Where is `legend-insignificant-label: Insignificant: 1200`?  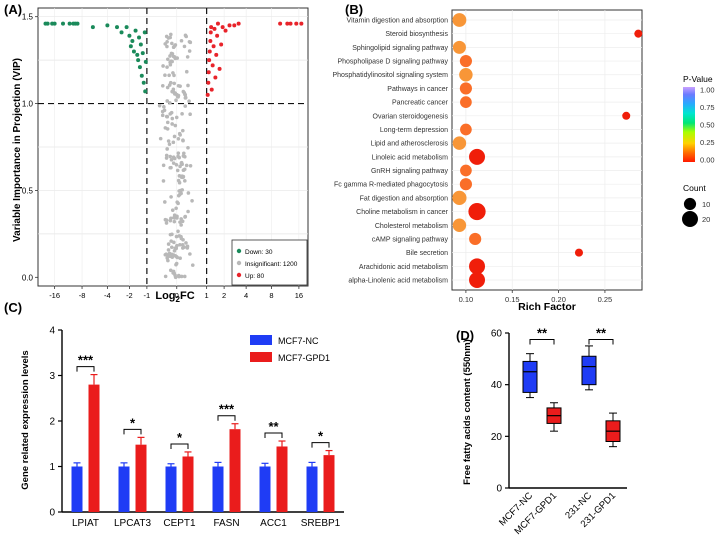 legend-insignificant-label: Insignificant: 1200 is located at coordinates (271, 264).